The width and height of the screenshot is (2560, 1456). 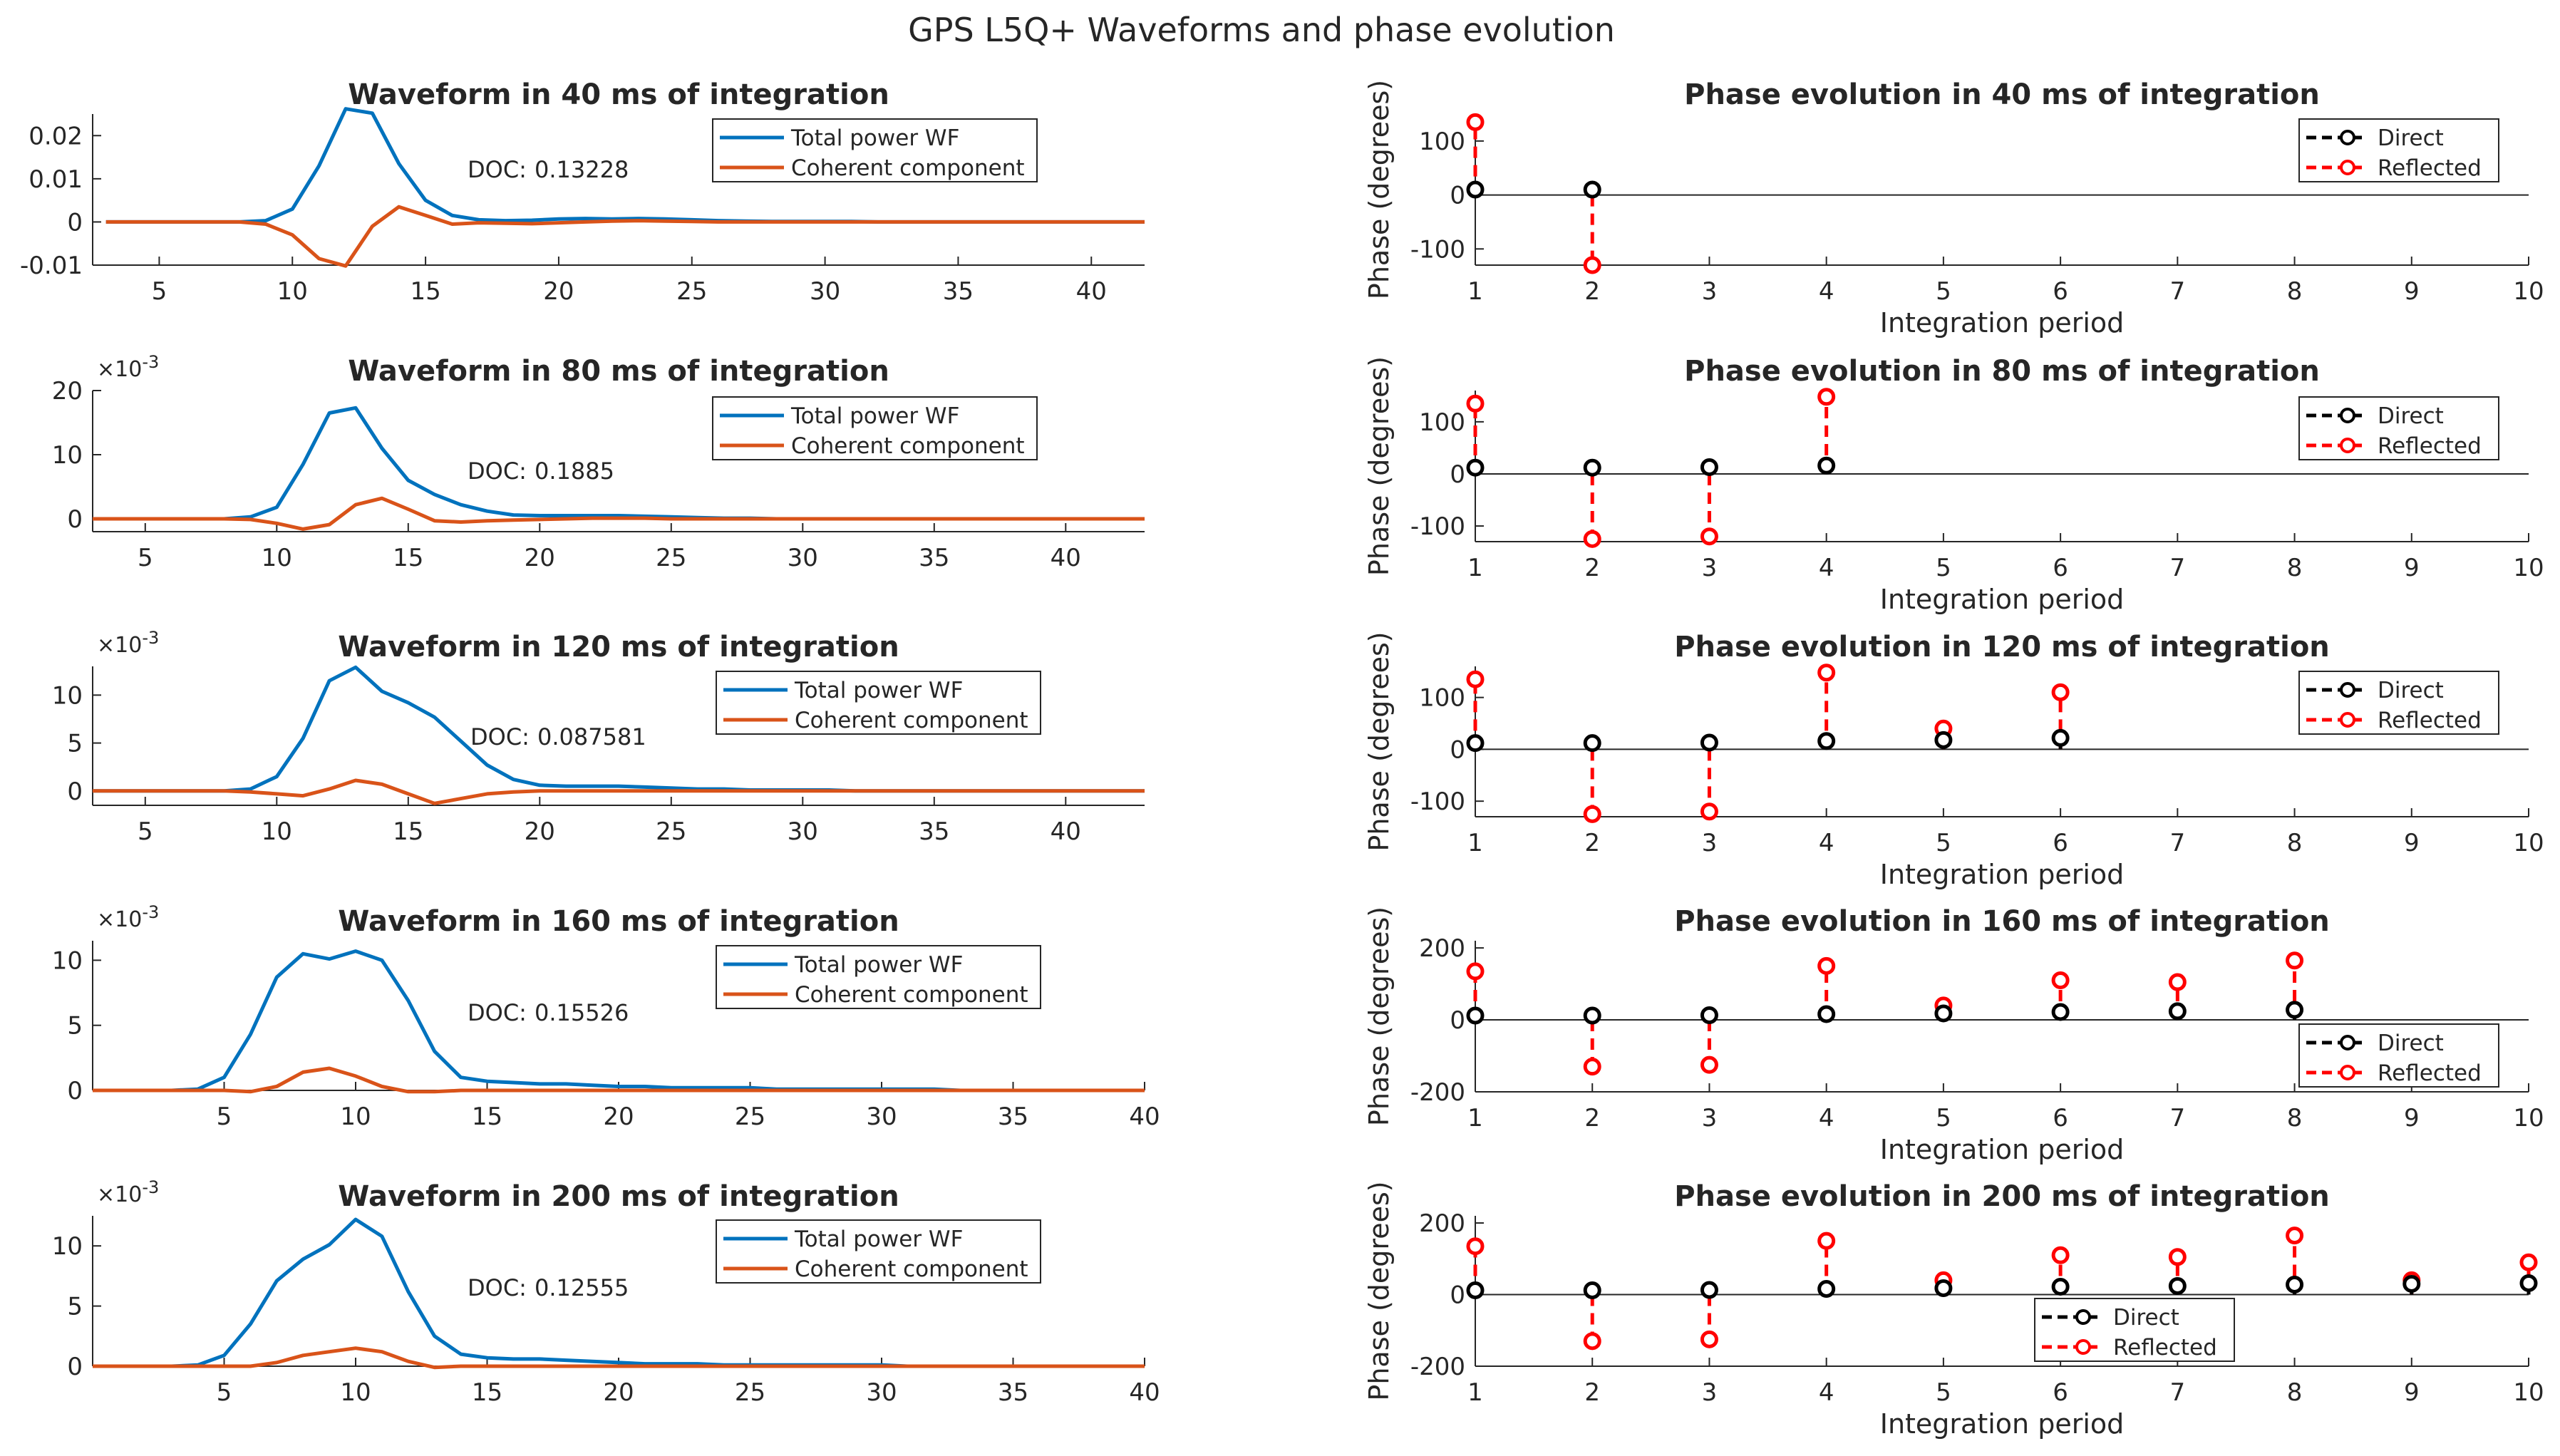 I want to click on x-tick-label: 15, so click(x=487, y=1117).